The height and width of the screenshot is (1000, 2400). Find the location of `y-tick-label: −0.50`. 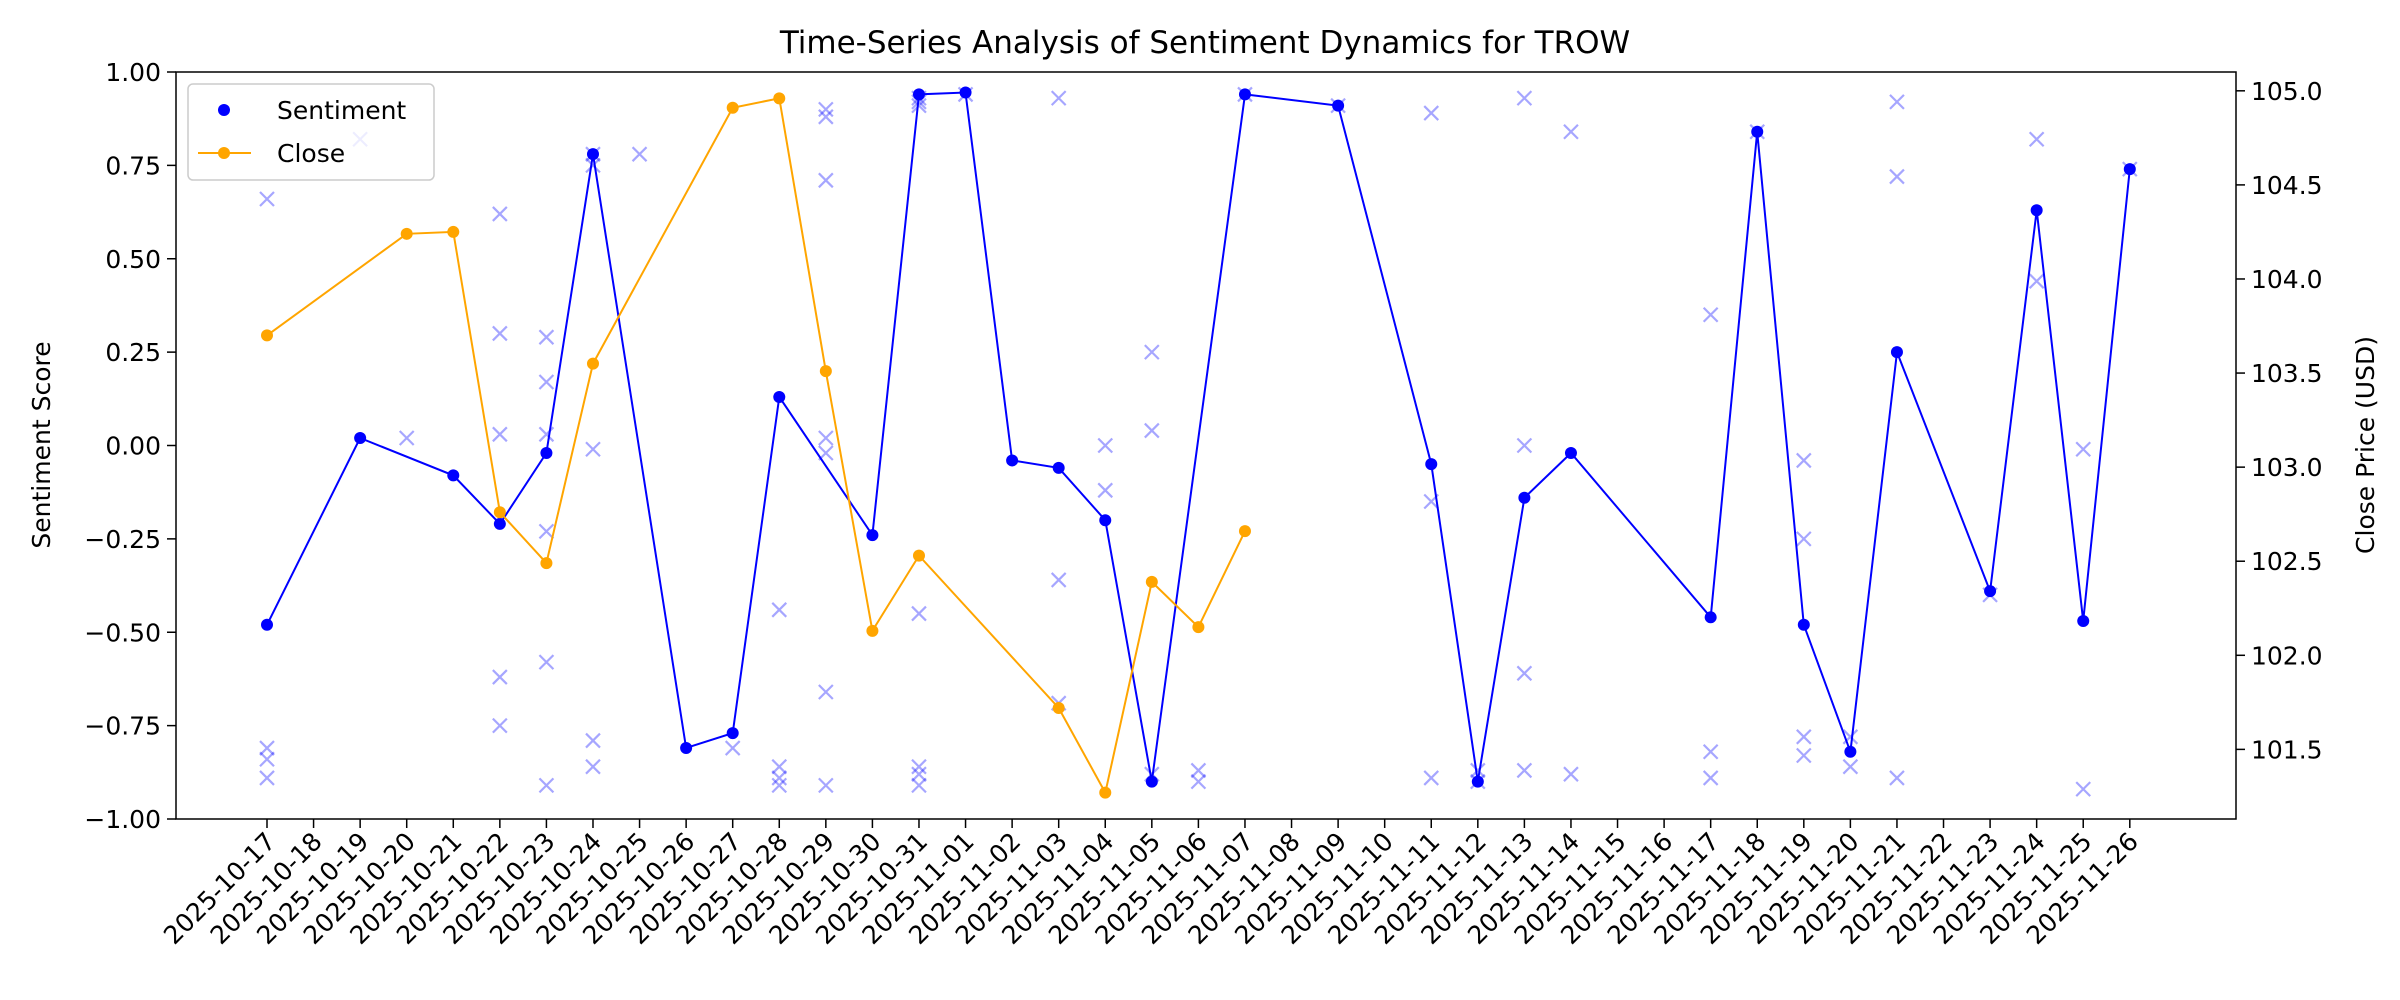

y-tick-label: −0.50 is located at coordinates (122, 632).